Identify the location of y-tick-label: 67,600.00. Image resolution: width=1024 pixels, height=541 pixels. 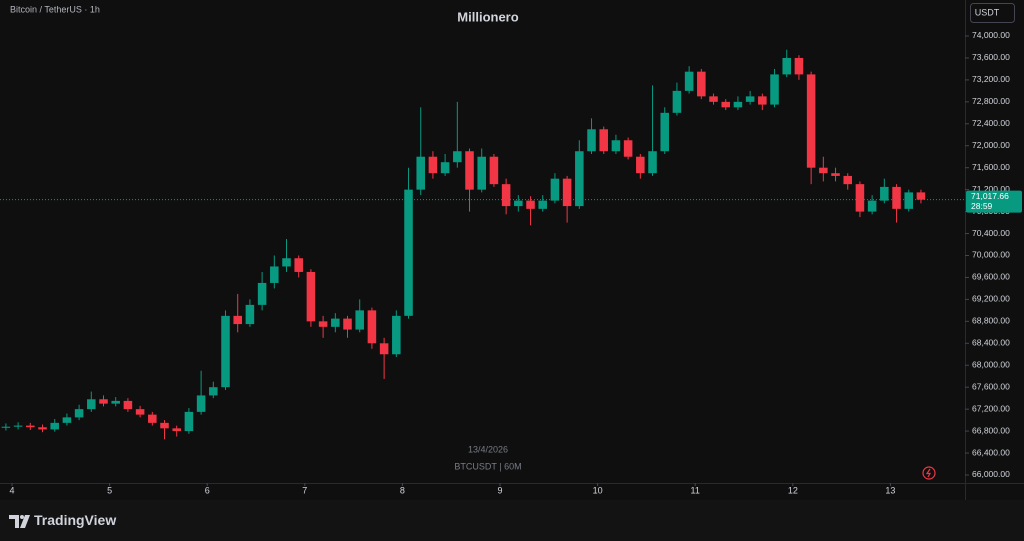
(991, 386).